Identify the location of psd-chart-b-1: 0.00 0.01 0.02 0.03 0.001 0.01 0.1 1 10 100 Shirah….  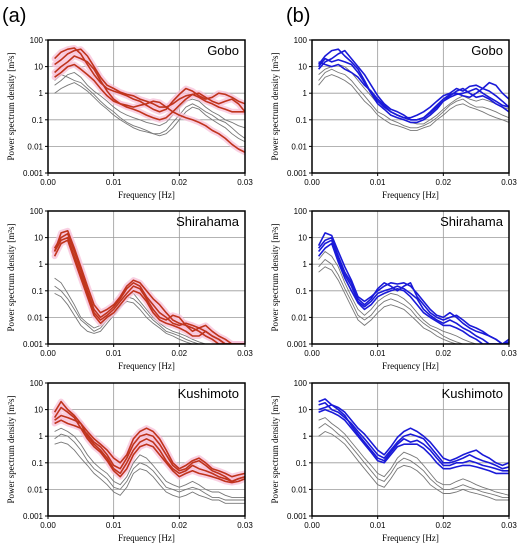
(393, 289).